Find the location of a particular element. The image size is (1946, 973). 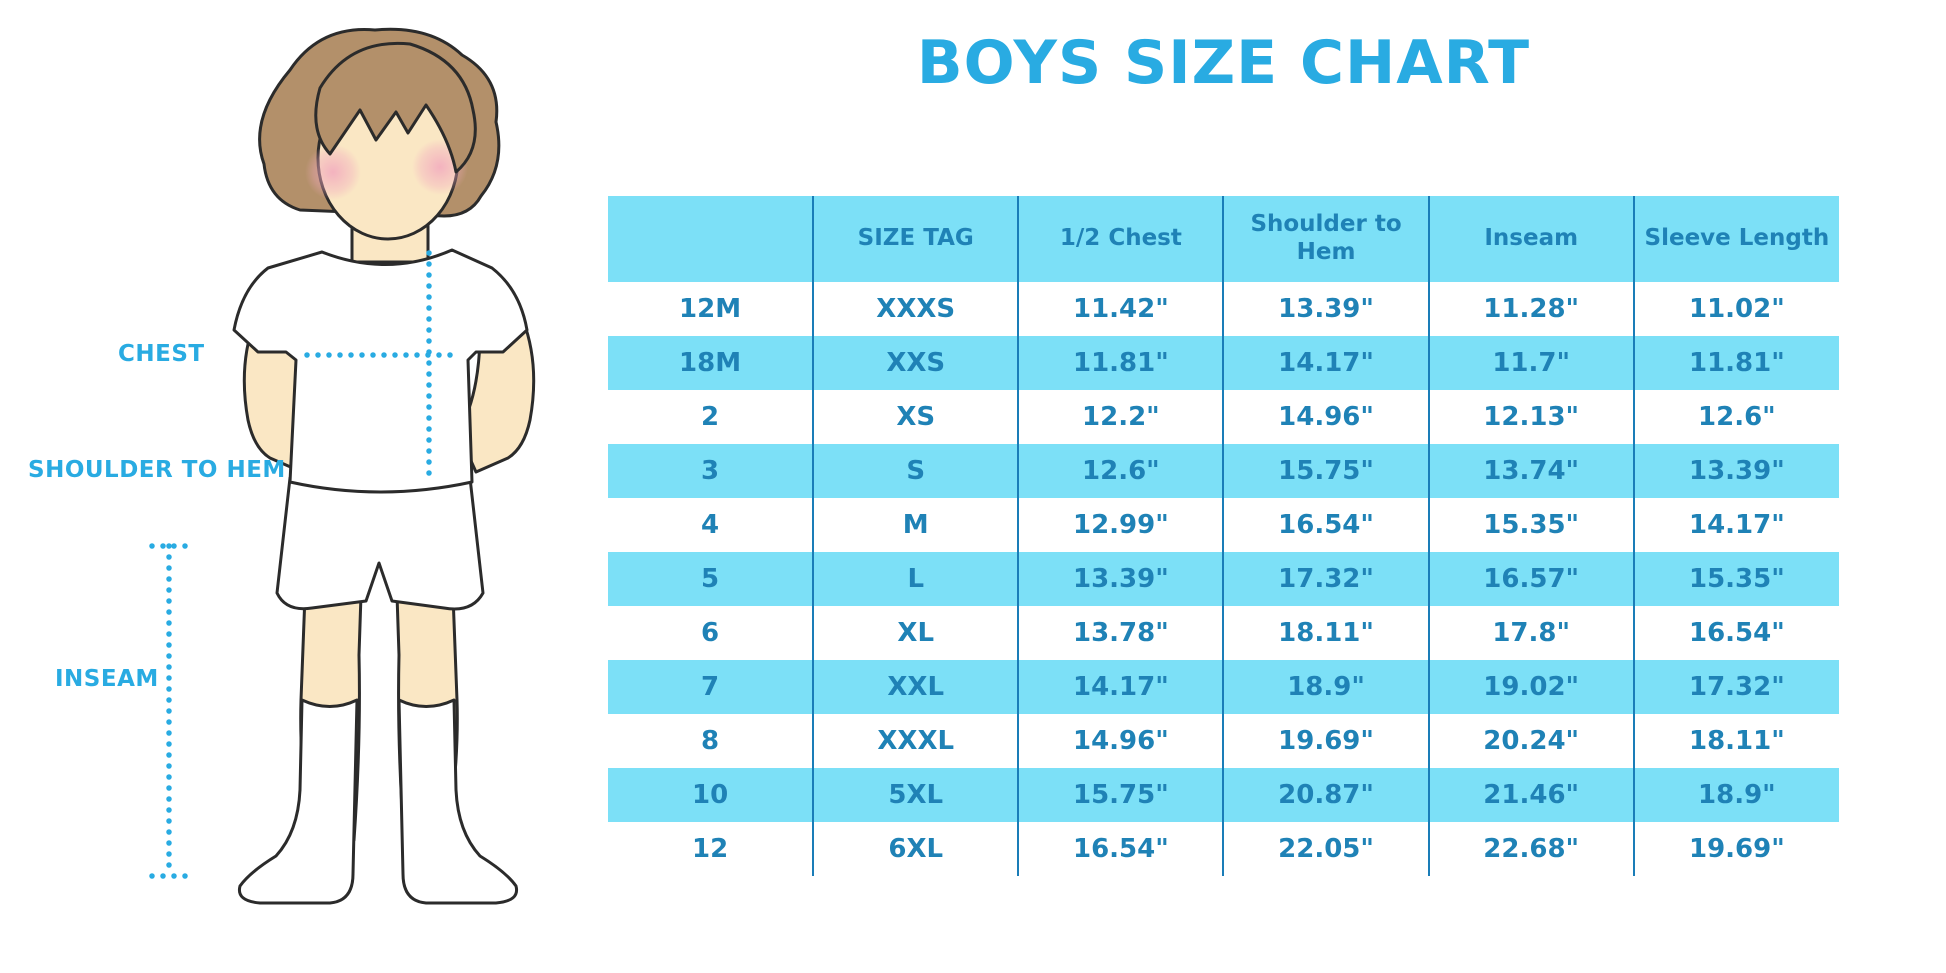

table-row: 5 L 13.39" 17.32" 16.57" 15.35" is located at coordinates (1223, 579).